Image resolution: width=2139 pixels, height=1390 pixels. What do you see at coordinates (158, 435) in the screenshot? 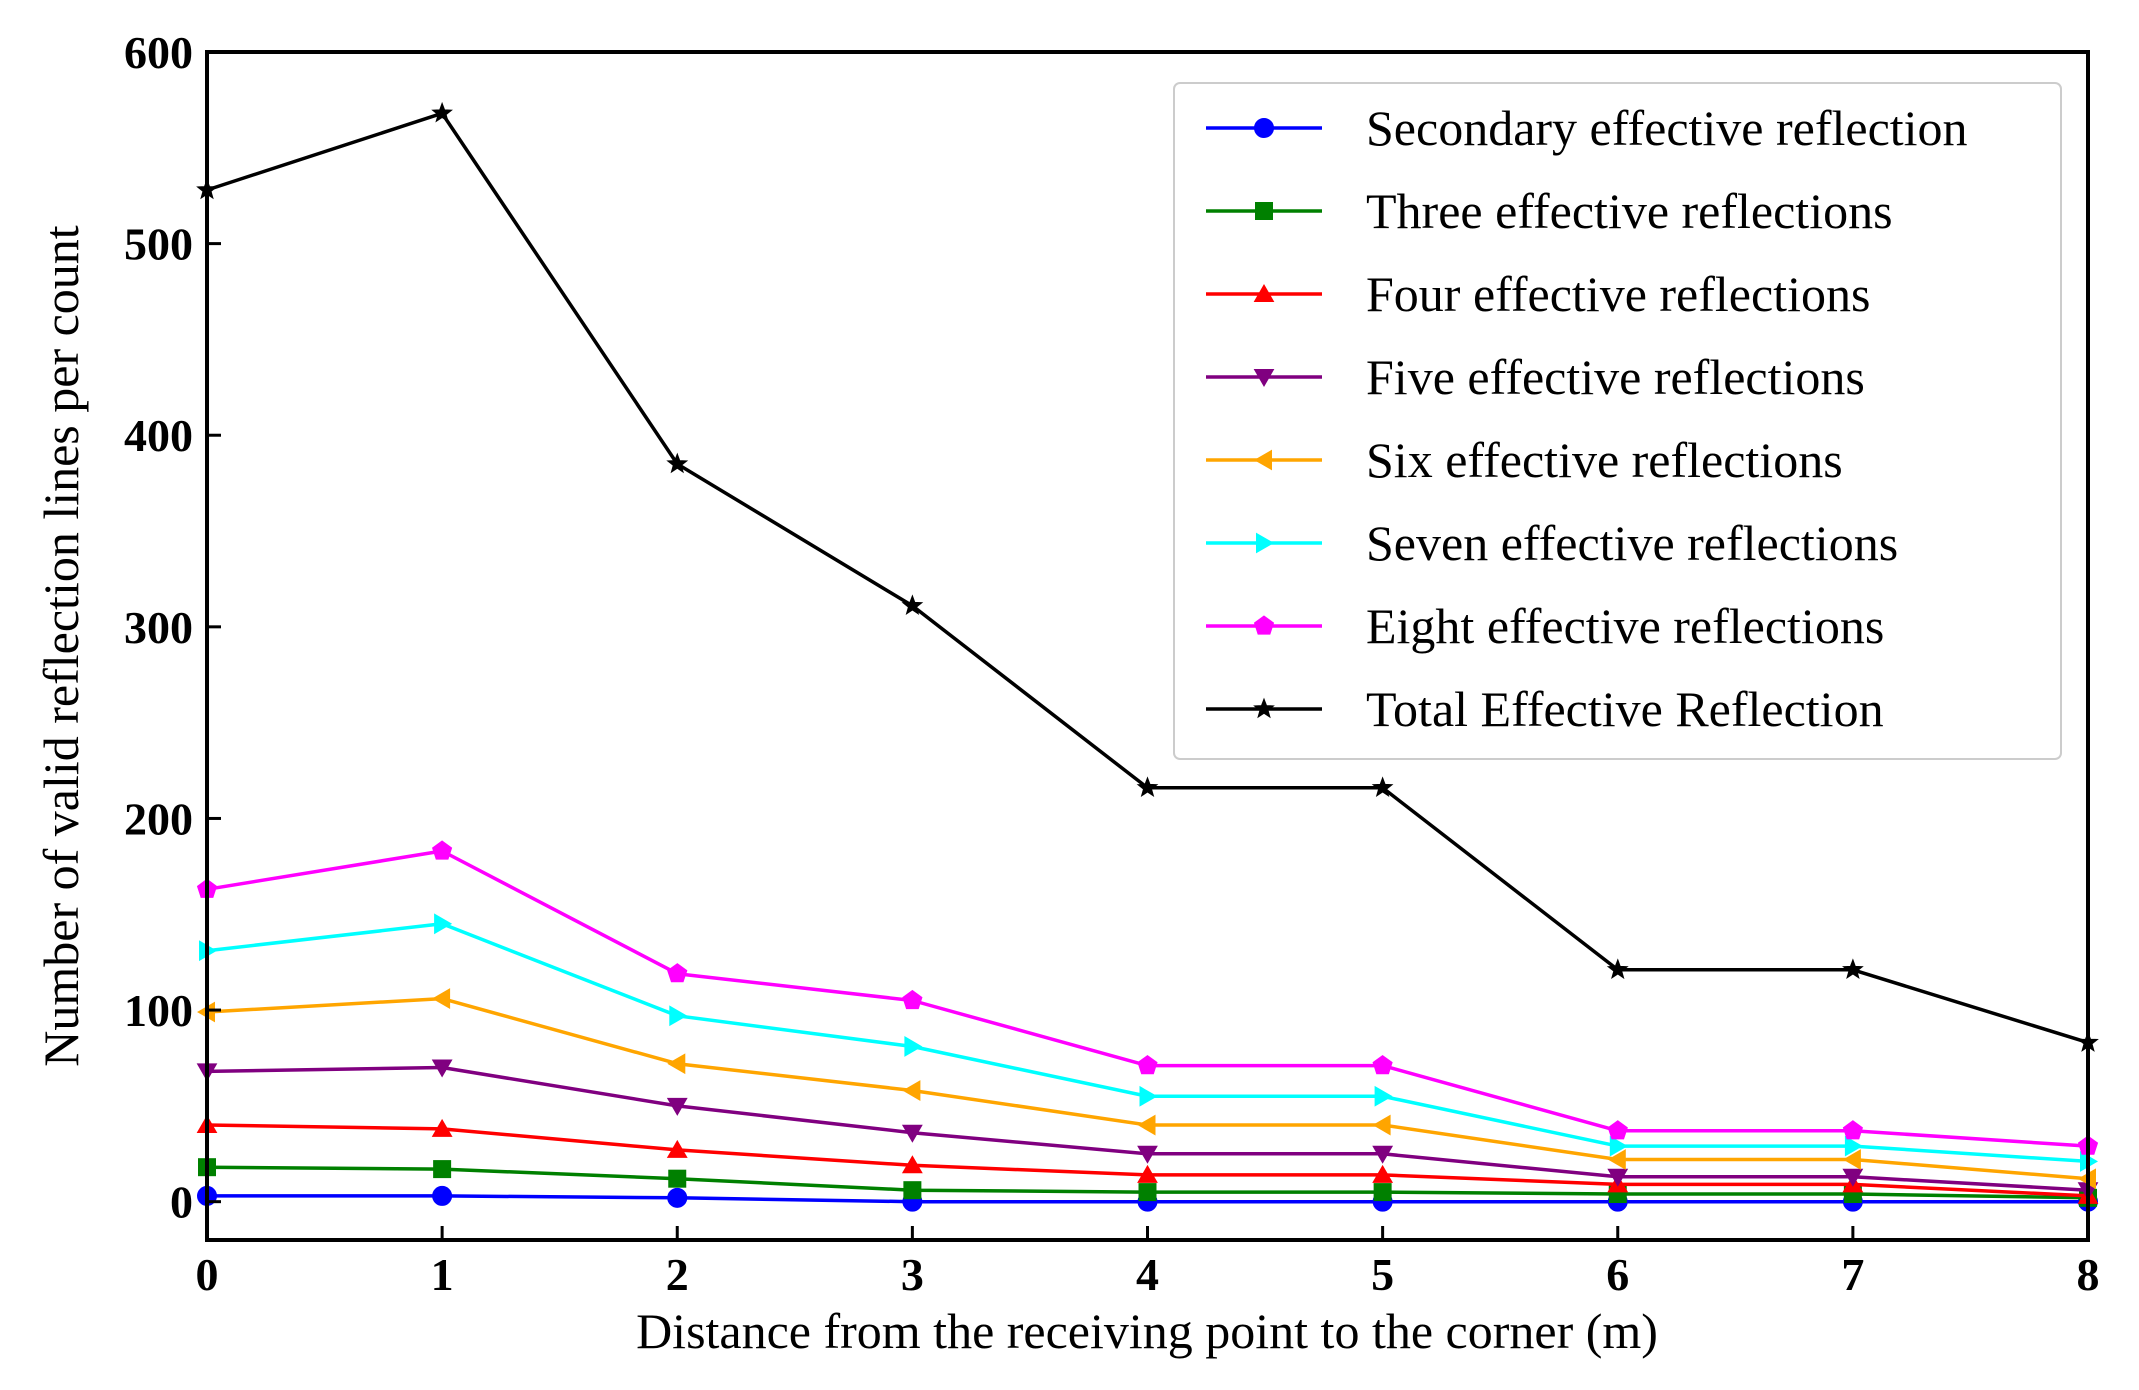
I see `y-tick-label: 400` at bounding box center [158, 435].